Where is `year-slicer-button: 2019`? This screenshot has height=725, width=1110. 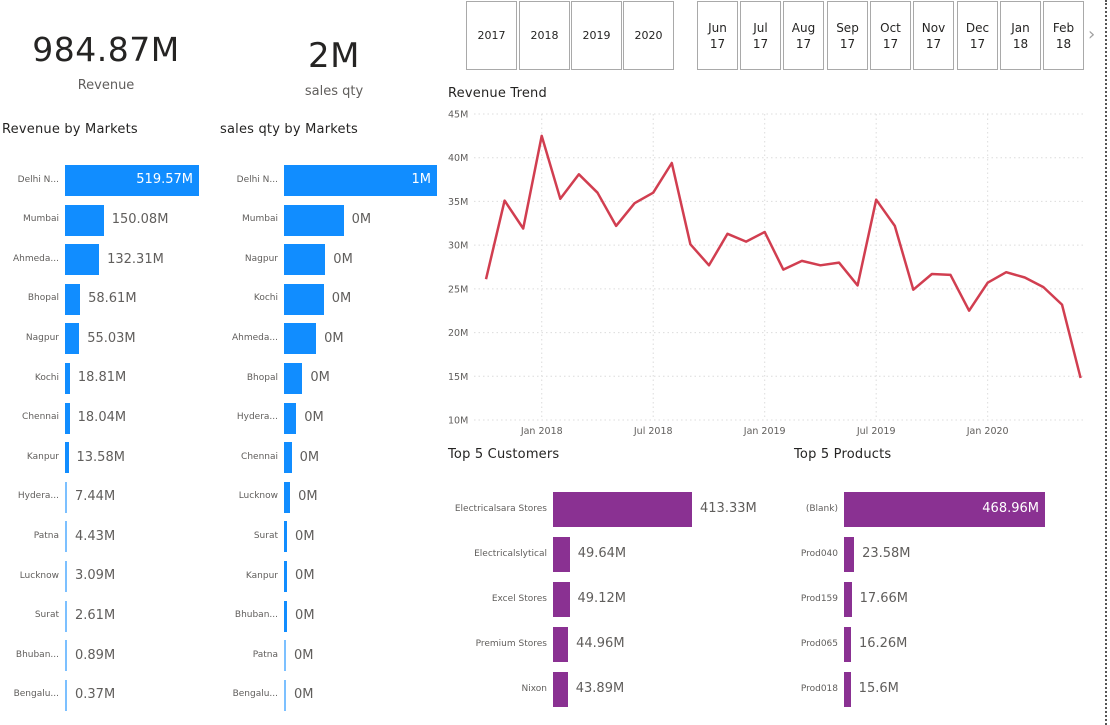
year-slicer-button: 2019 is located at coordinates (596, 35).